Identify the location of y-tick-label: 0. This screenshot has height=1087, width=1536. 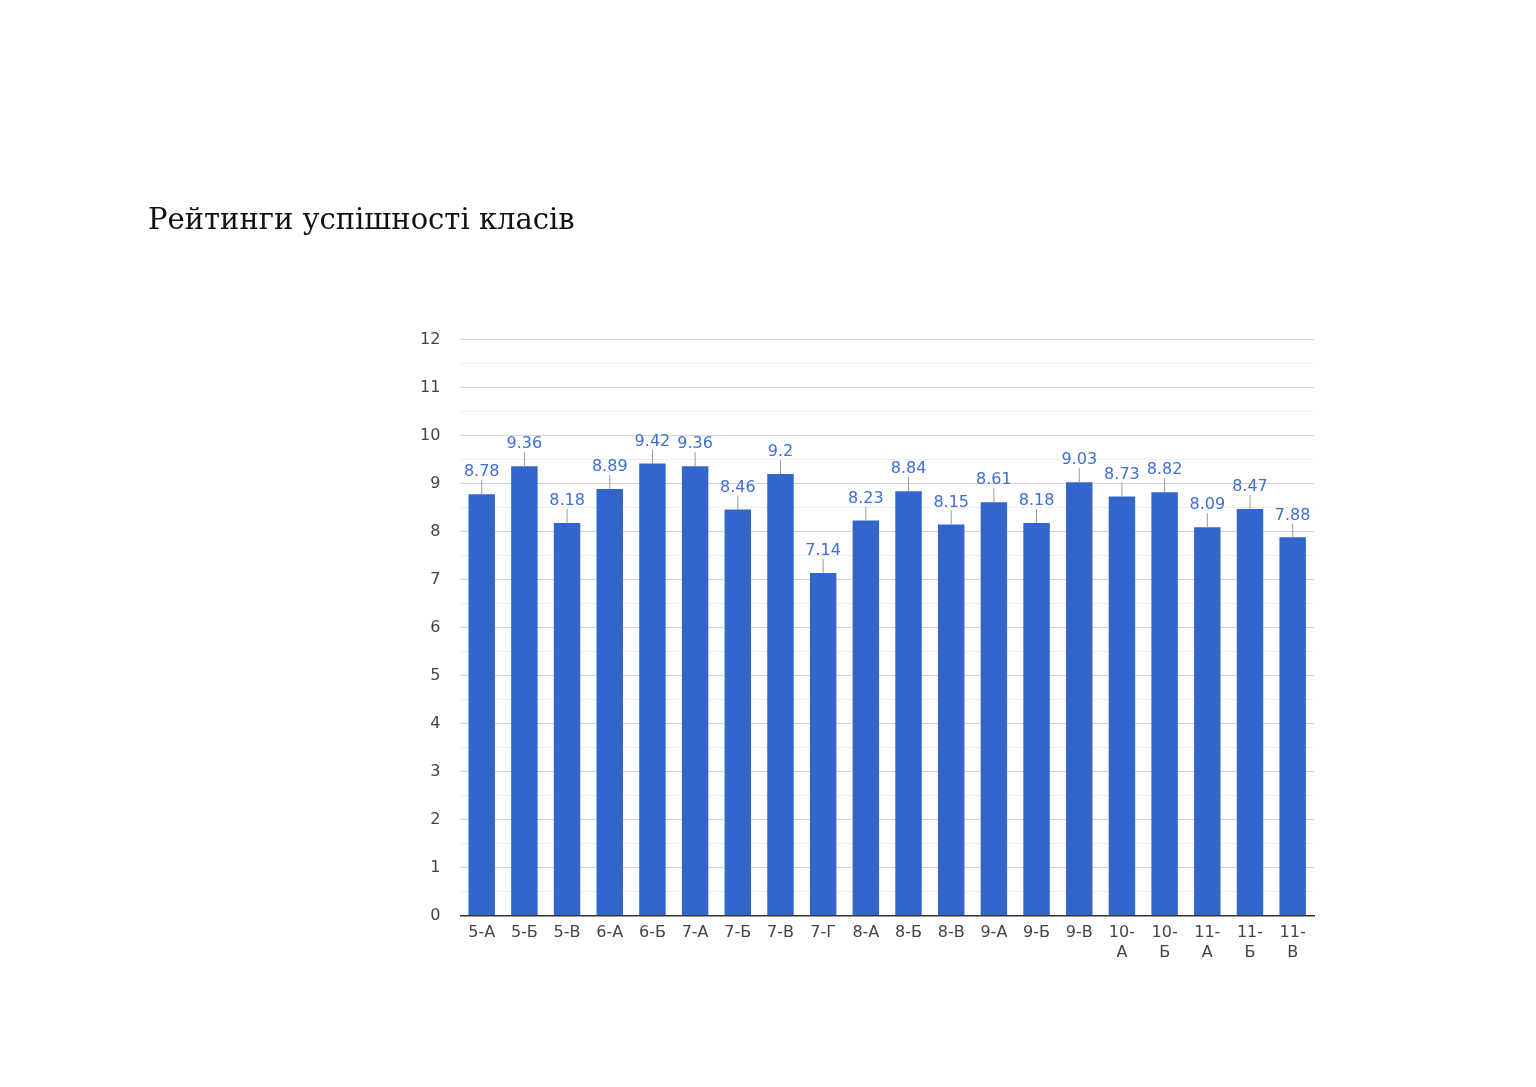
(435, 914).